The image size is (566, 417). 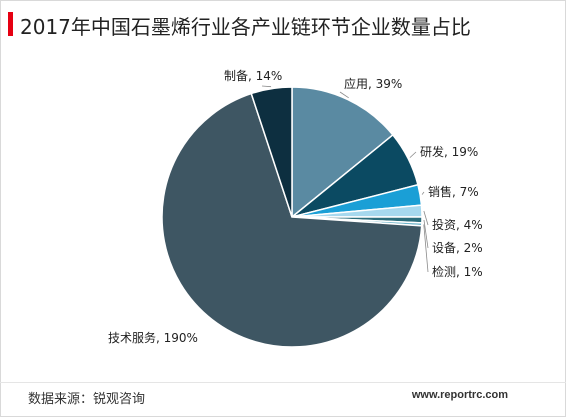 I want to click on leader-line-投资, so click(x=426, y=218).